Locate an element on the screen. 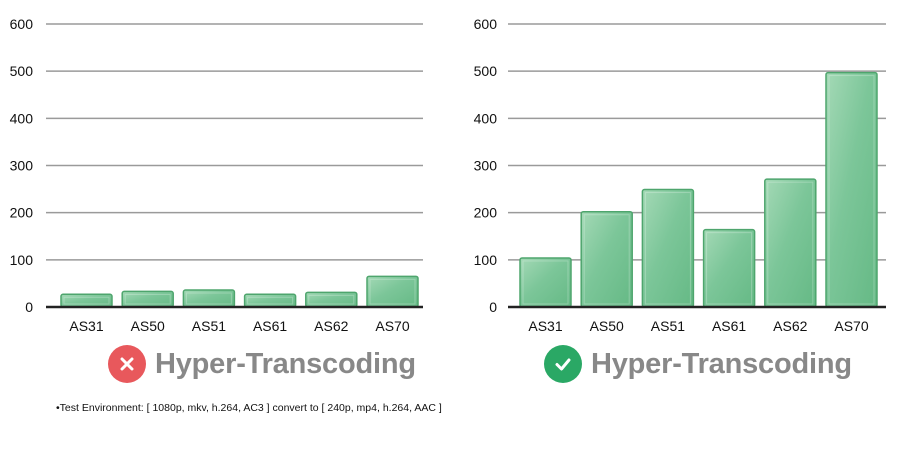 This screenshot has height=454, width=900. caption-right-text: Hyper-Transcoding is located at coordinates (721, 363).